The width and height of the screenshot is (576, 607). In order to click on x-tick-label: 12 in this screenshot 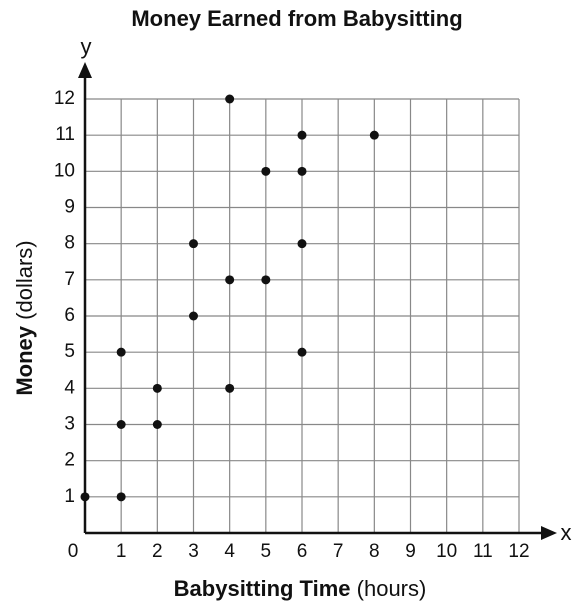, I will do `click(518, 551)`.